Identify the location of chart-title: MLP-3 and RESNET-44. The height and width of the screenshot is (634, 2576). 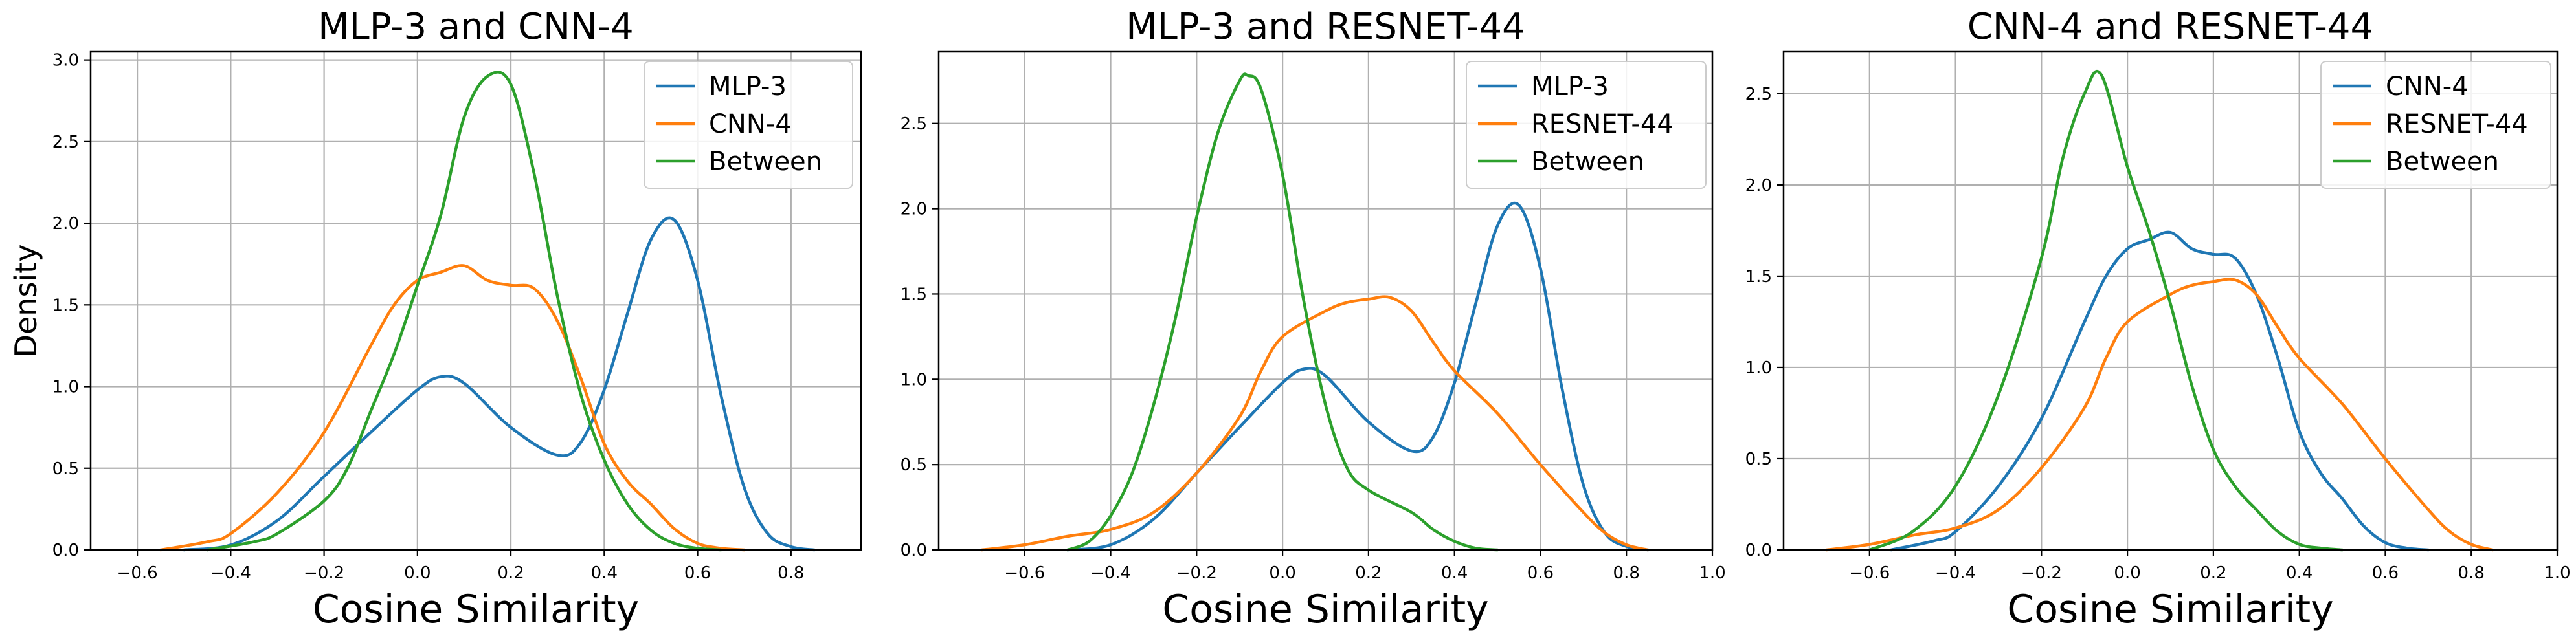
(1326, 27).